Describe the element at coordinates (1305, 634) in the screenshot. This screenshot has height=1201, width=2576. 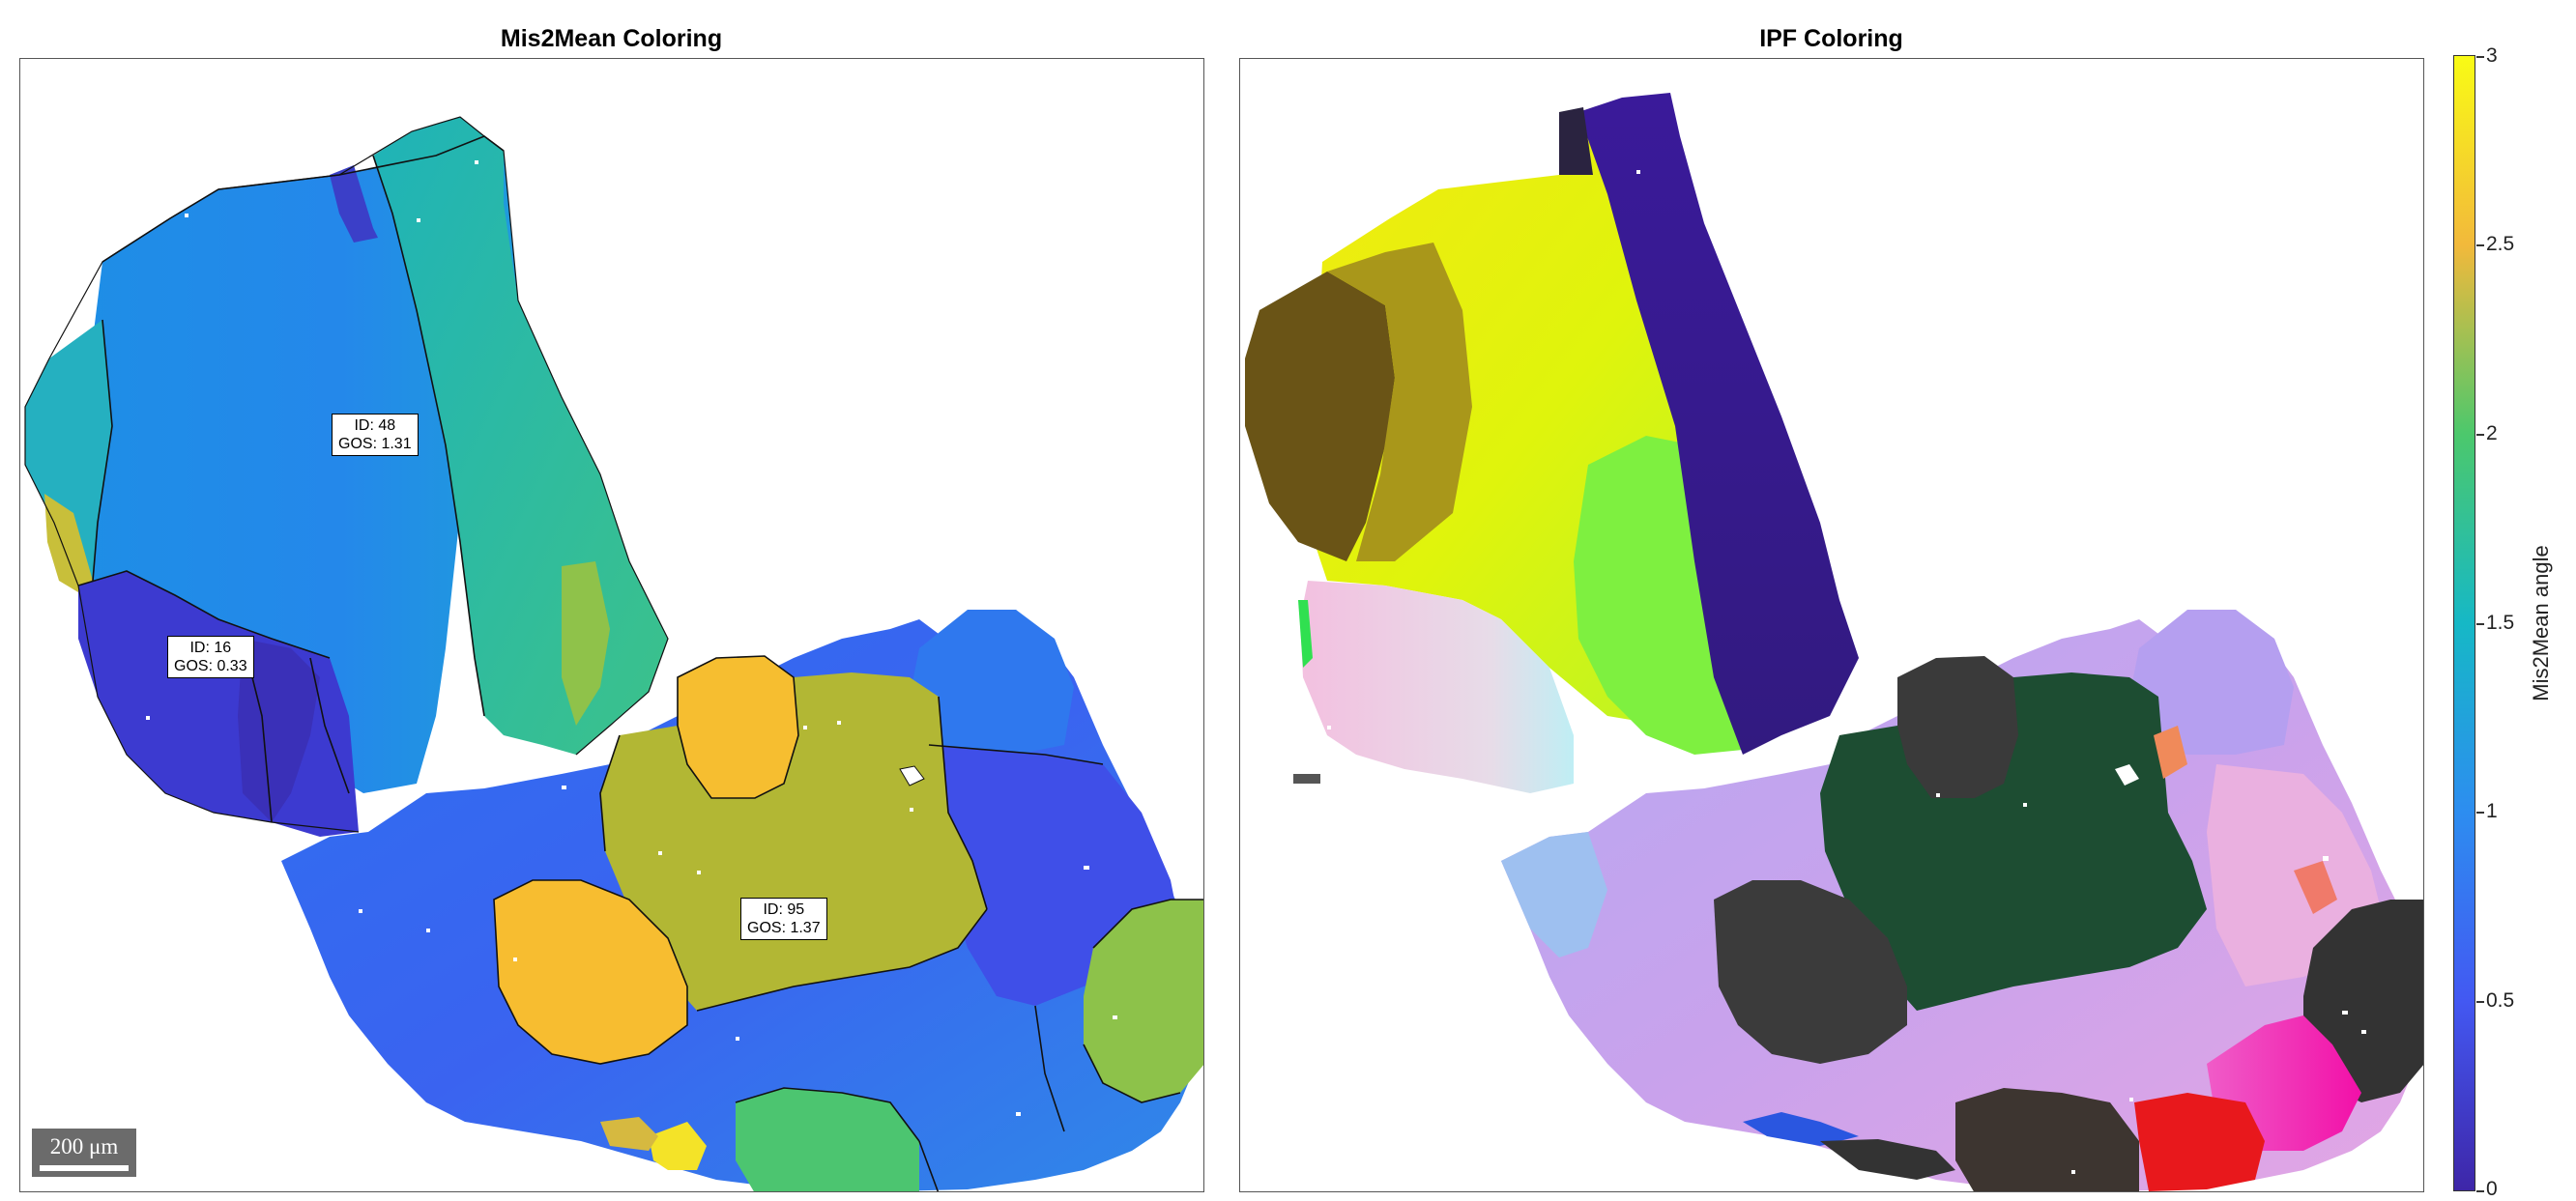
I see `ipf-grain-green-bit` at that location.